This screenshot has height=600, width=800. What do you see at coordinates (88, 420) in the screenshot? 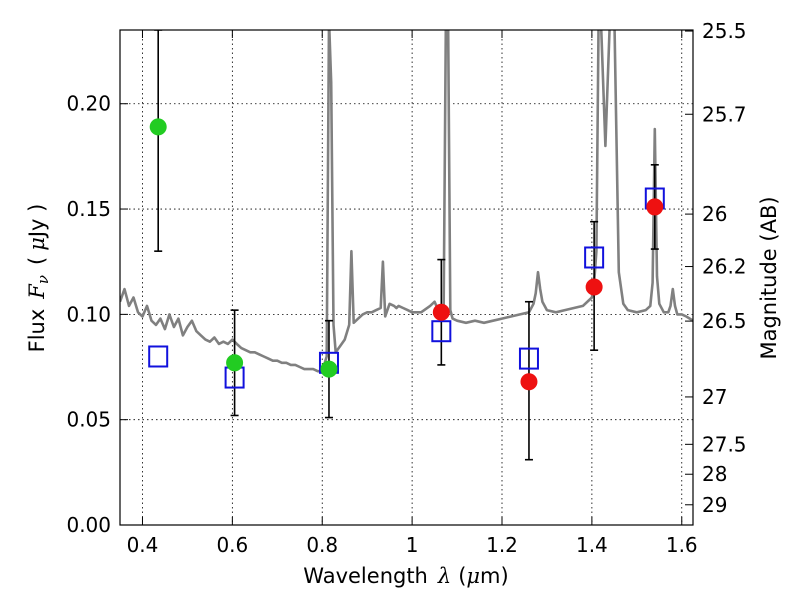
I see `y-tick-label: 0.05` at bounding box center [88, 420].